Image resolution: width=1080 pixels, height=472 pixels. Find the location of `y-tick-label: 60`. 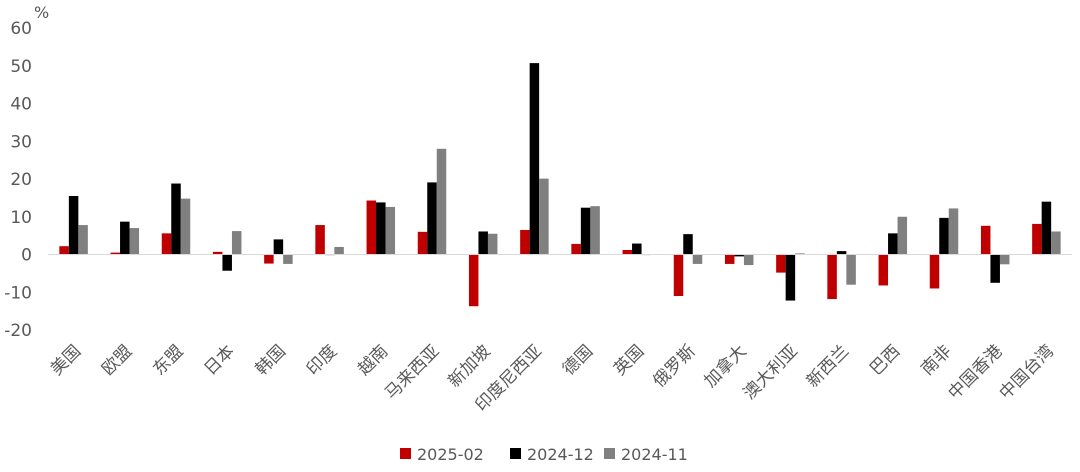

y-tick-label: 60 is located at coordinates (21, 29).